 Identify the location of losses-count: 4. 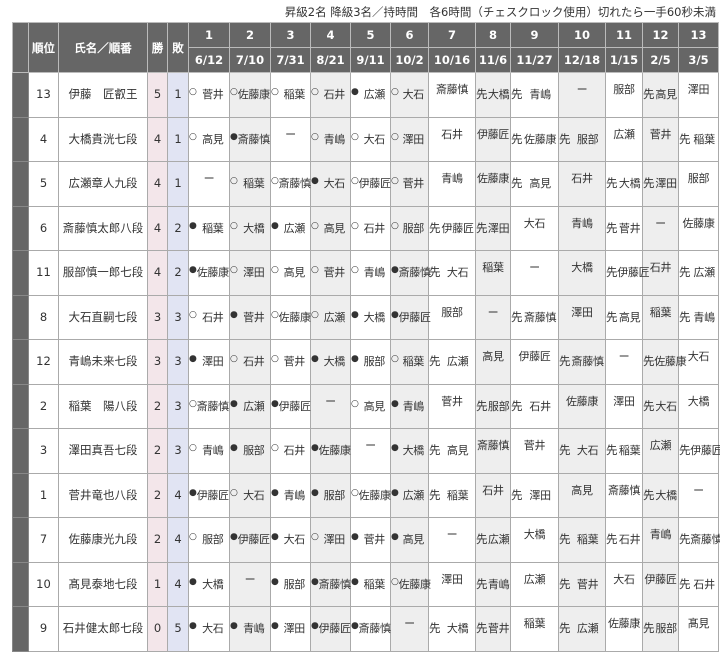
(178, 540).